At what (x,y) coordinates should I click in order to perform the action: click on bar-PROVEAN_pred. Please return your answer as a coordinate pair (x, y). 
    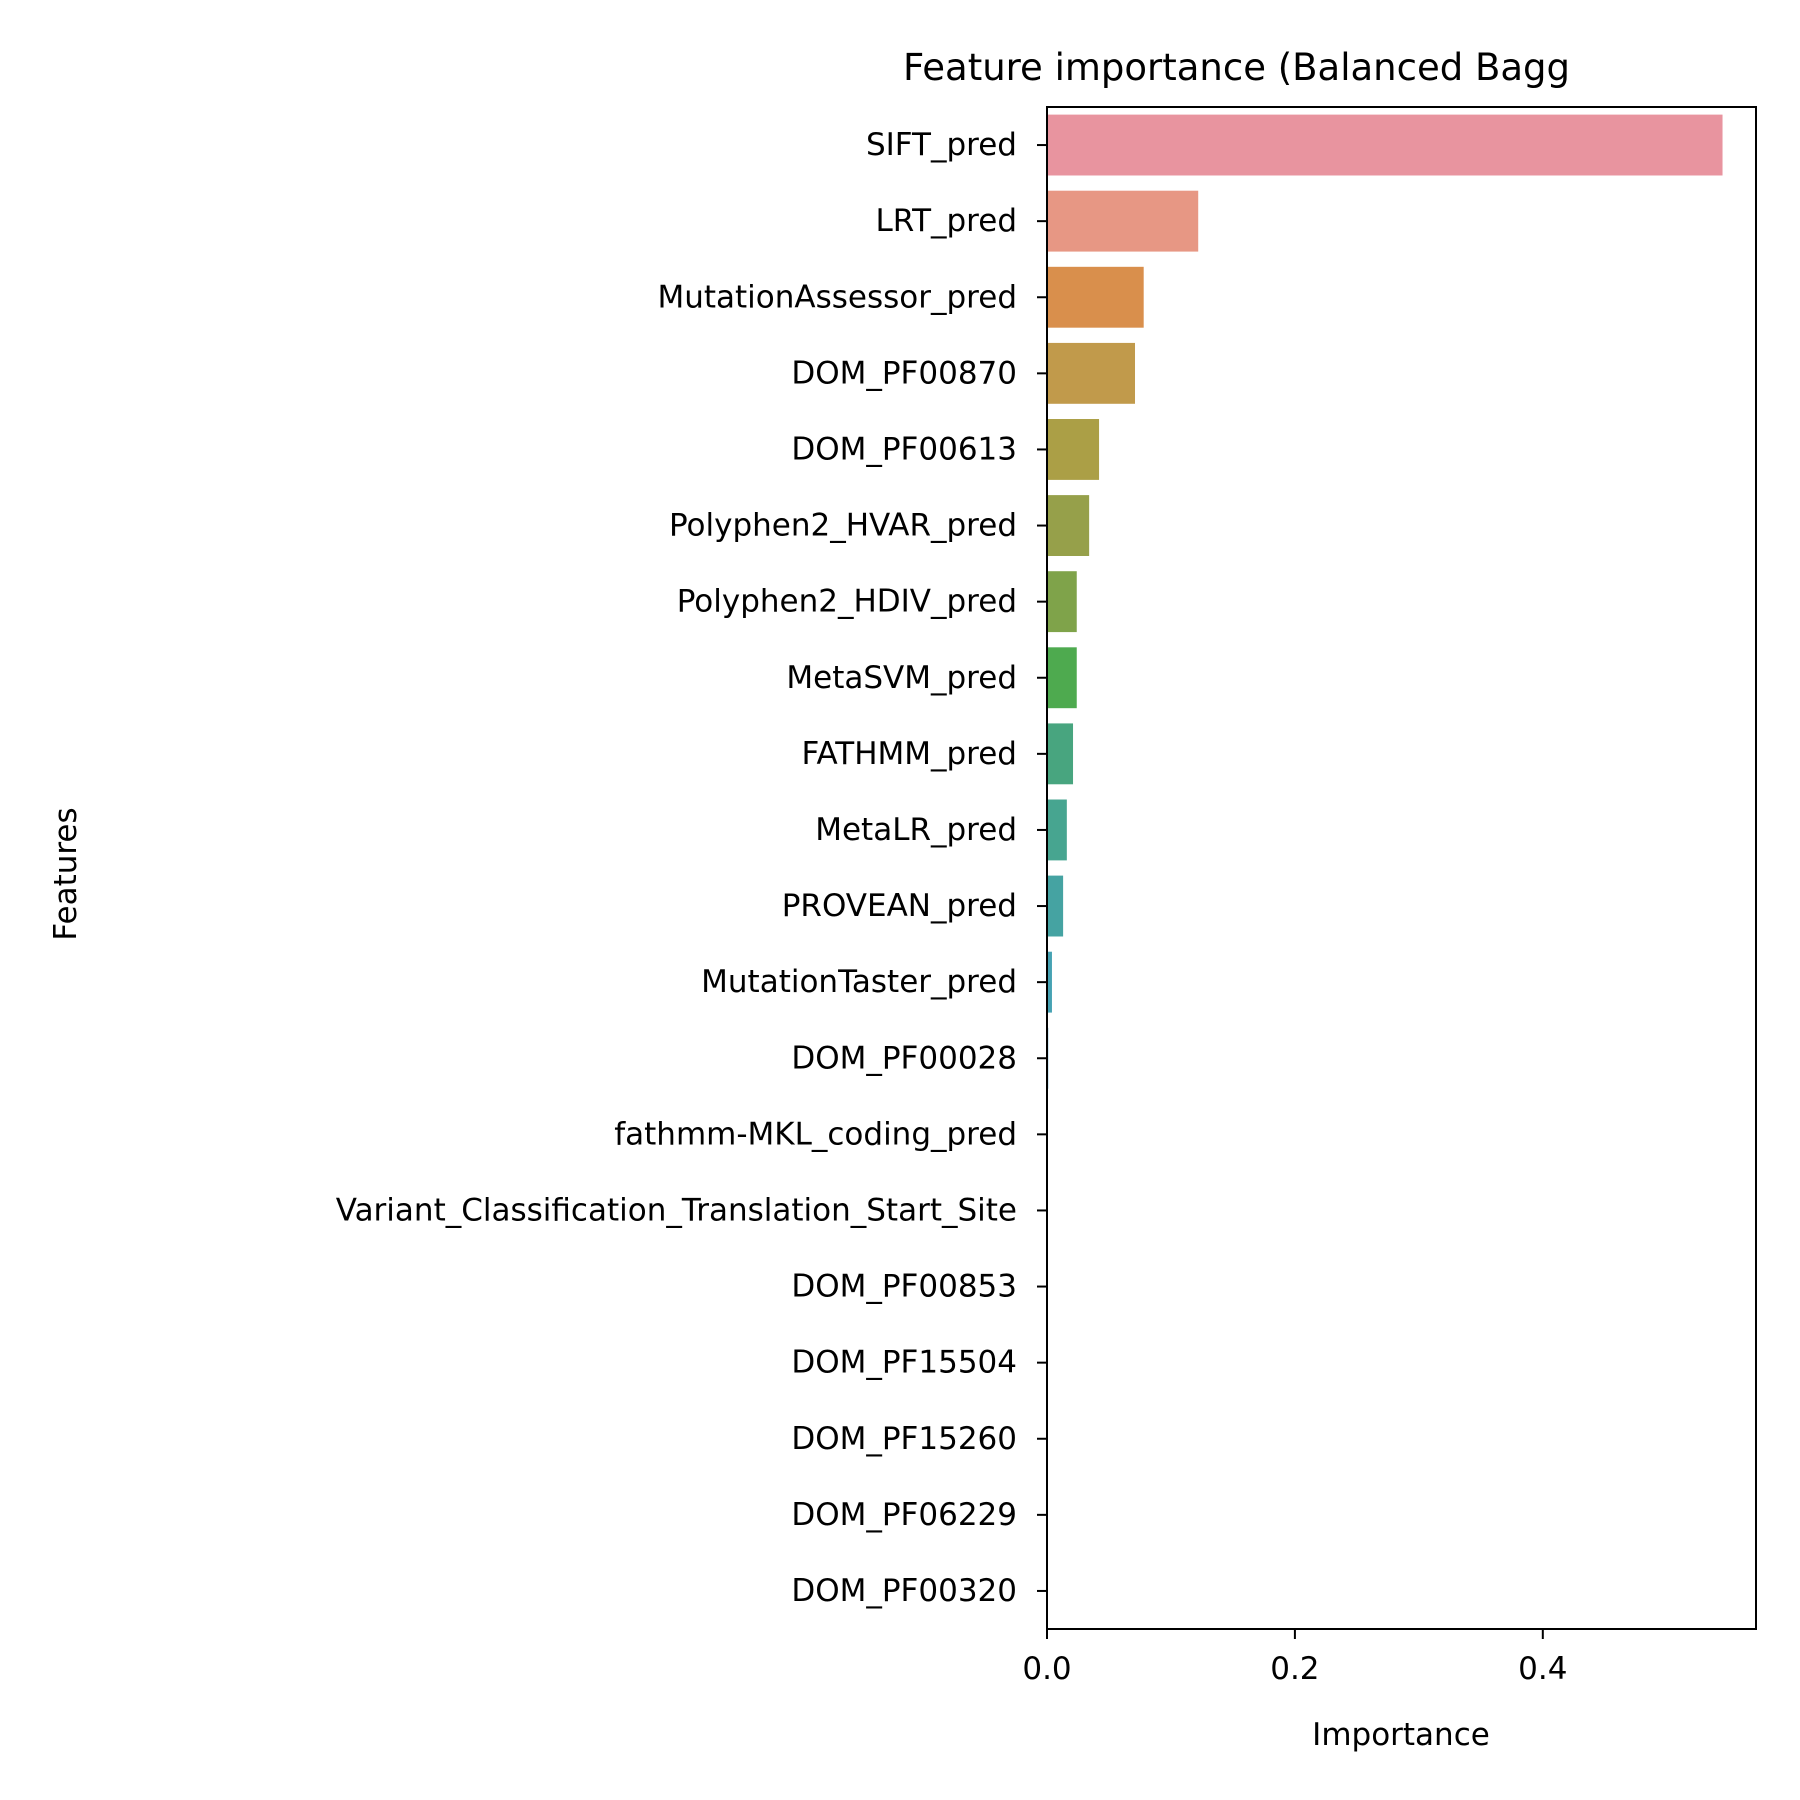
    Looking at the image, I should click on (1055, 906).